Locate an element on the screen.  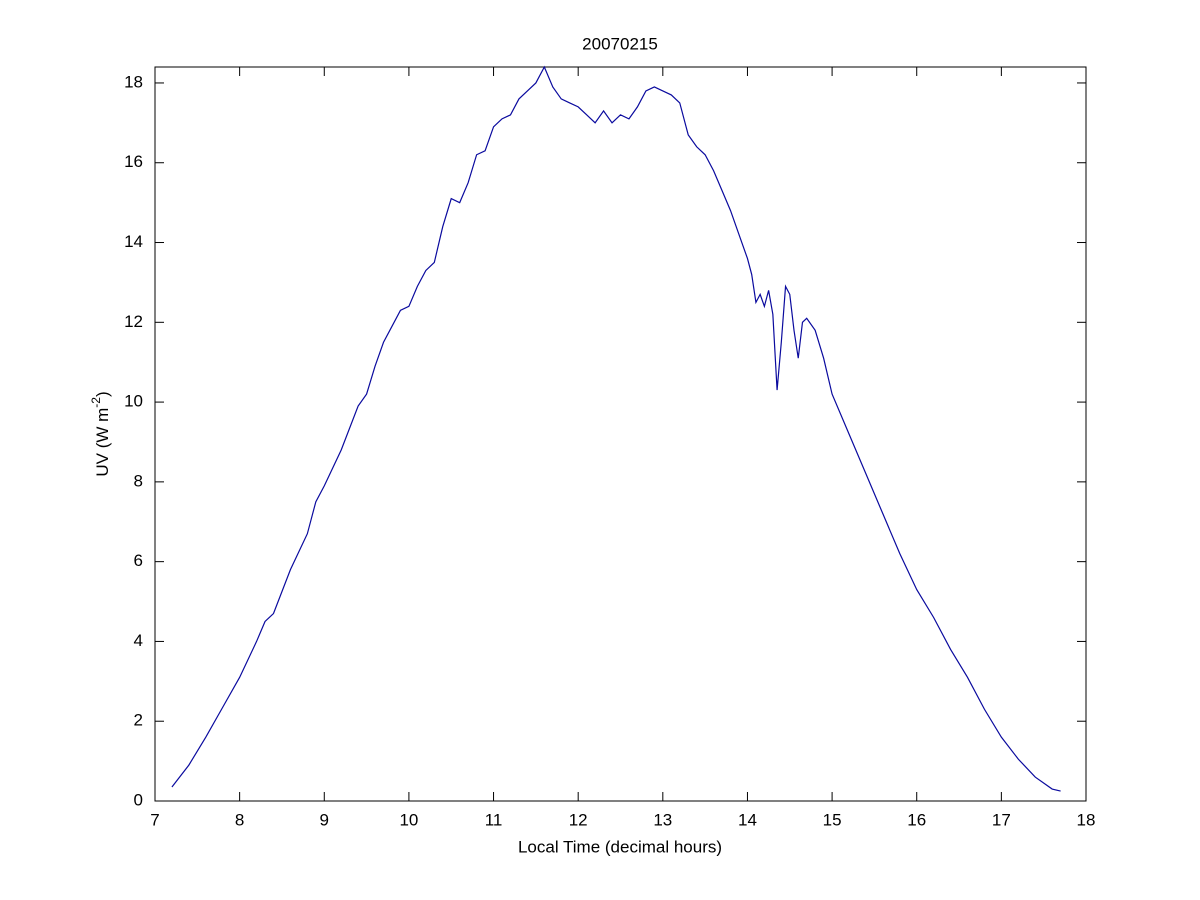
y-tick-label: 16 is located at coordinates (133, 161).